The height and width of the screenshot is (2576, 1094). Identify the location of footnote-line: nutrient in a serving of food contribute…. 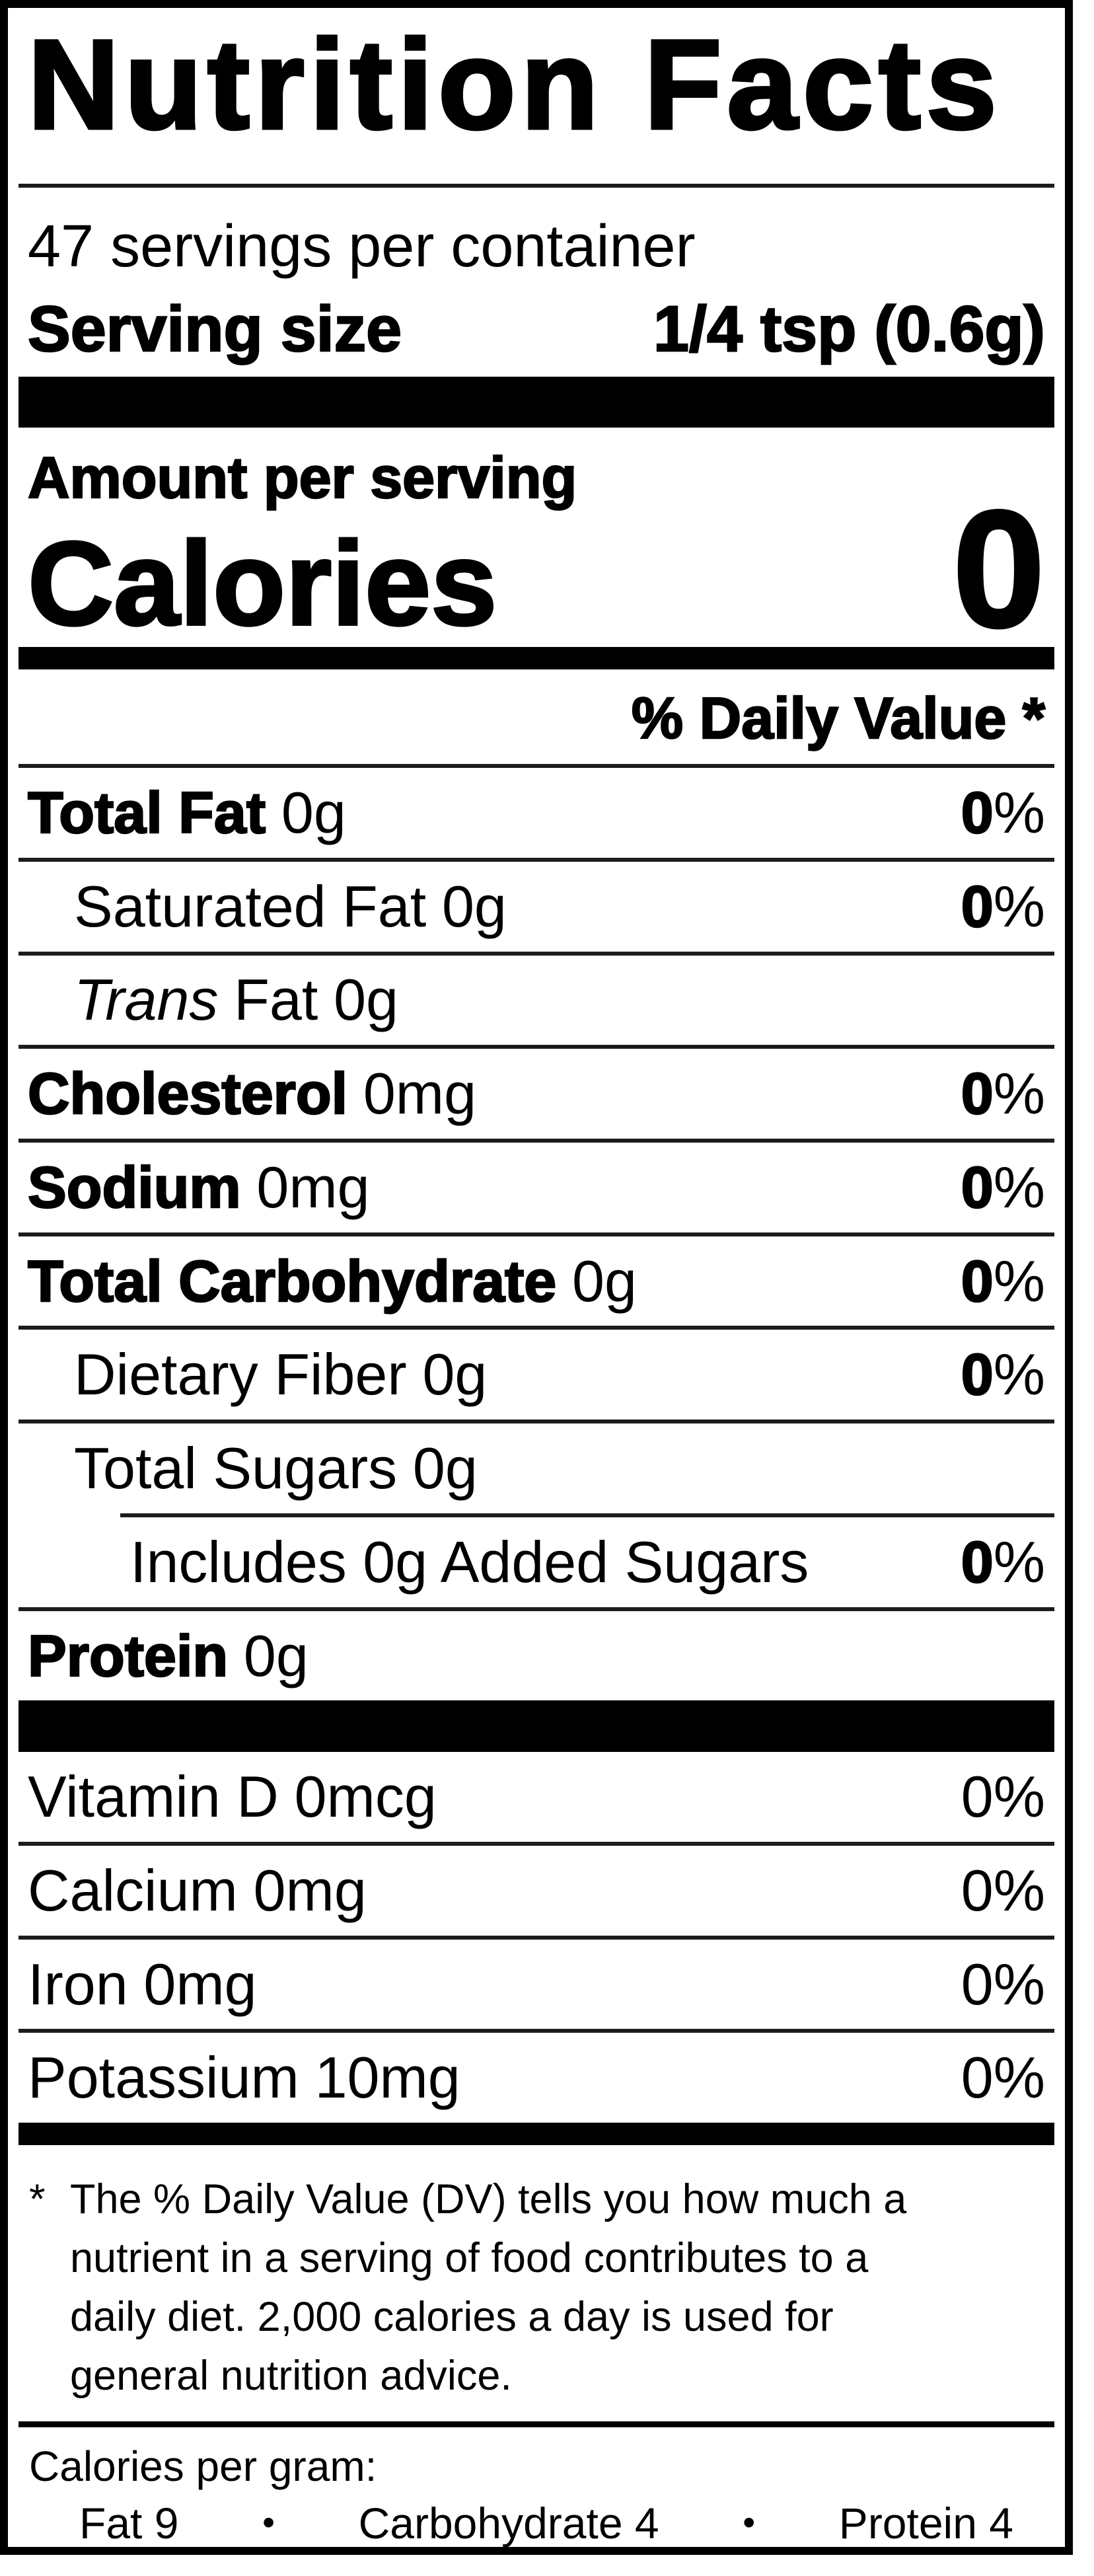
(470, 2258).